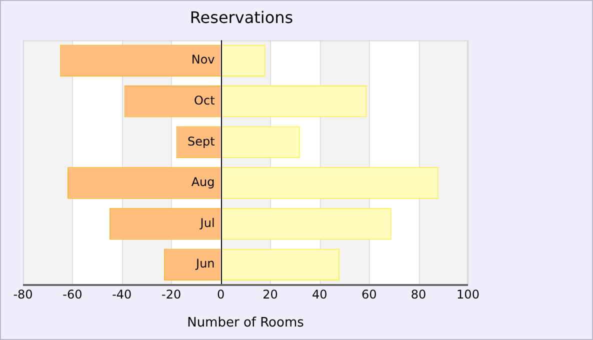  I want to click on y-tick-label: Oct, so click(205, 101).